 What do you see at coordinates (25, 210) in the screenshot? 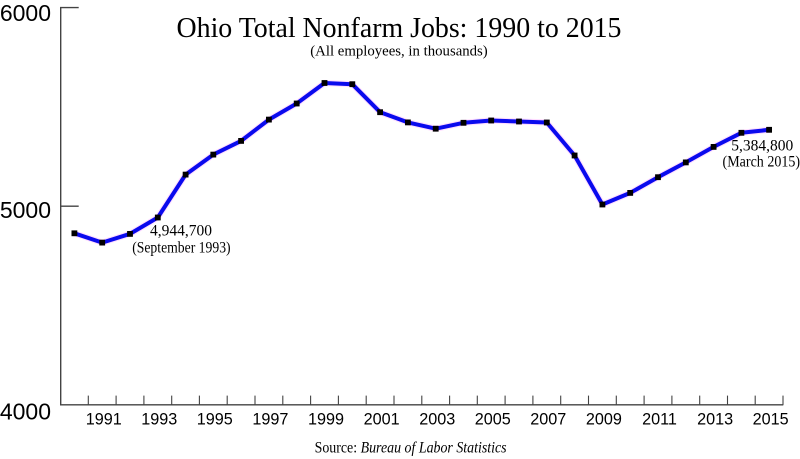
I see `svg-text: 5000` at bounding box center [25, 210].